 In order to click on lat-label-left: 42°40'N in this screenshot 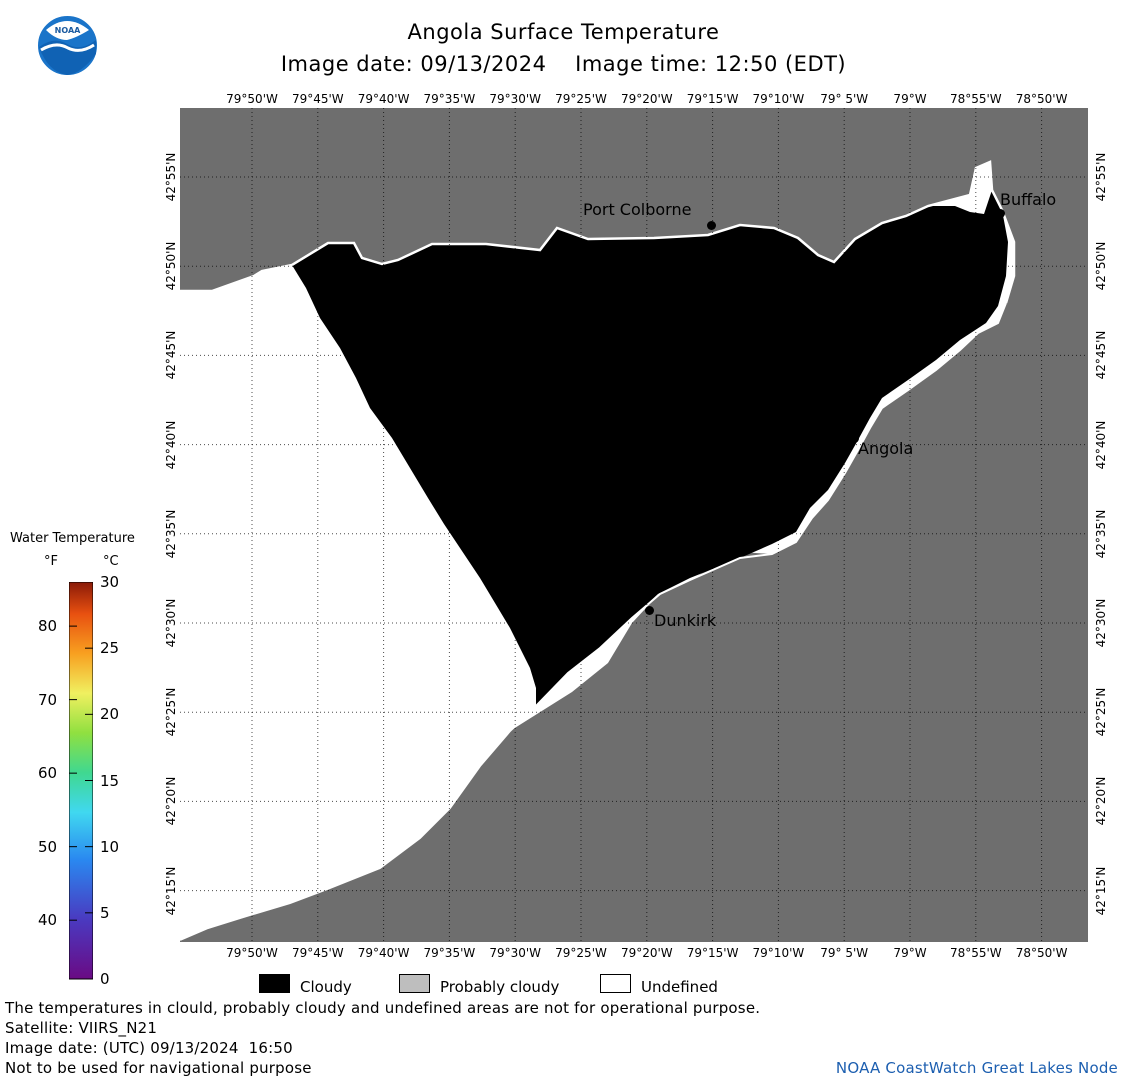, I will do `click(171, 445)`.